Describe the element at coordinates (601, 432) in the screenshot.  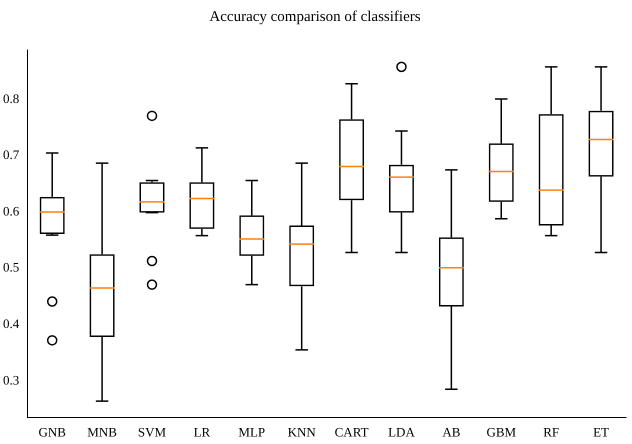
I see `x-tick-label: ET` at that location.